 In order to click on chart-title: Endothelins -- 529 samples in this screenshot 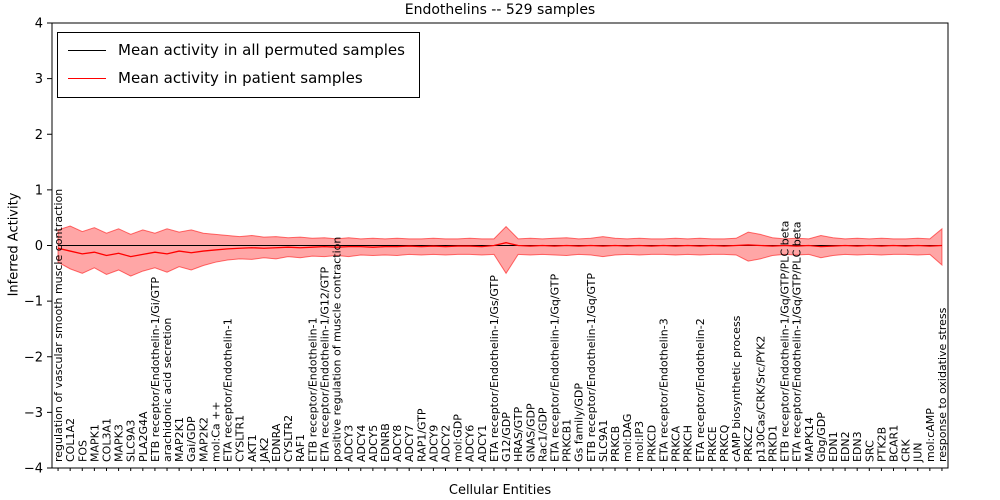, I will do `click(500, 10)`.